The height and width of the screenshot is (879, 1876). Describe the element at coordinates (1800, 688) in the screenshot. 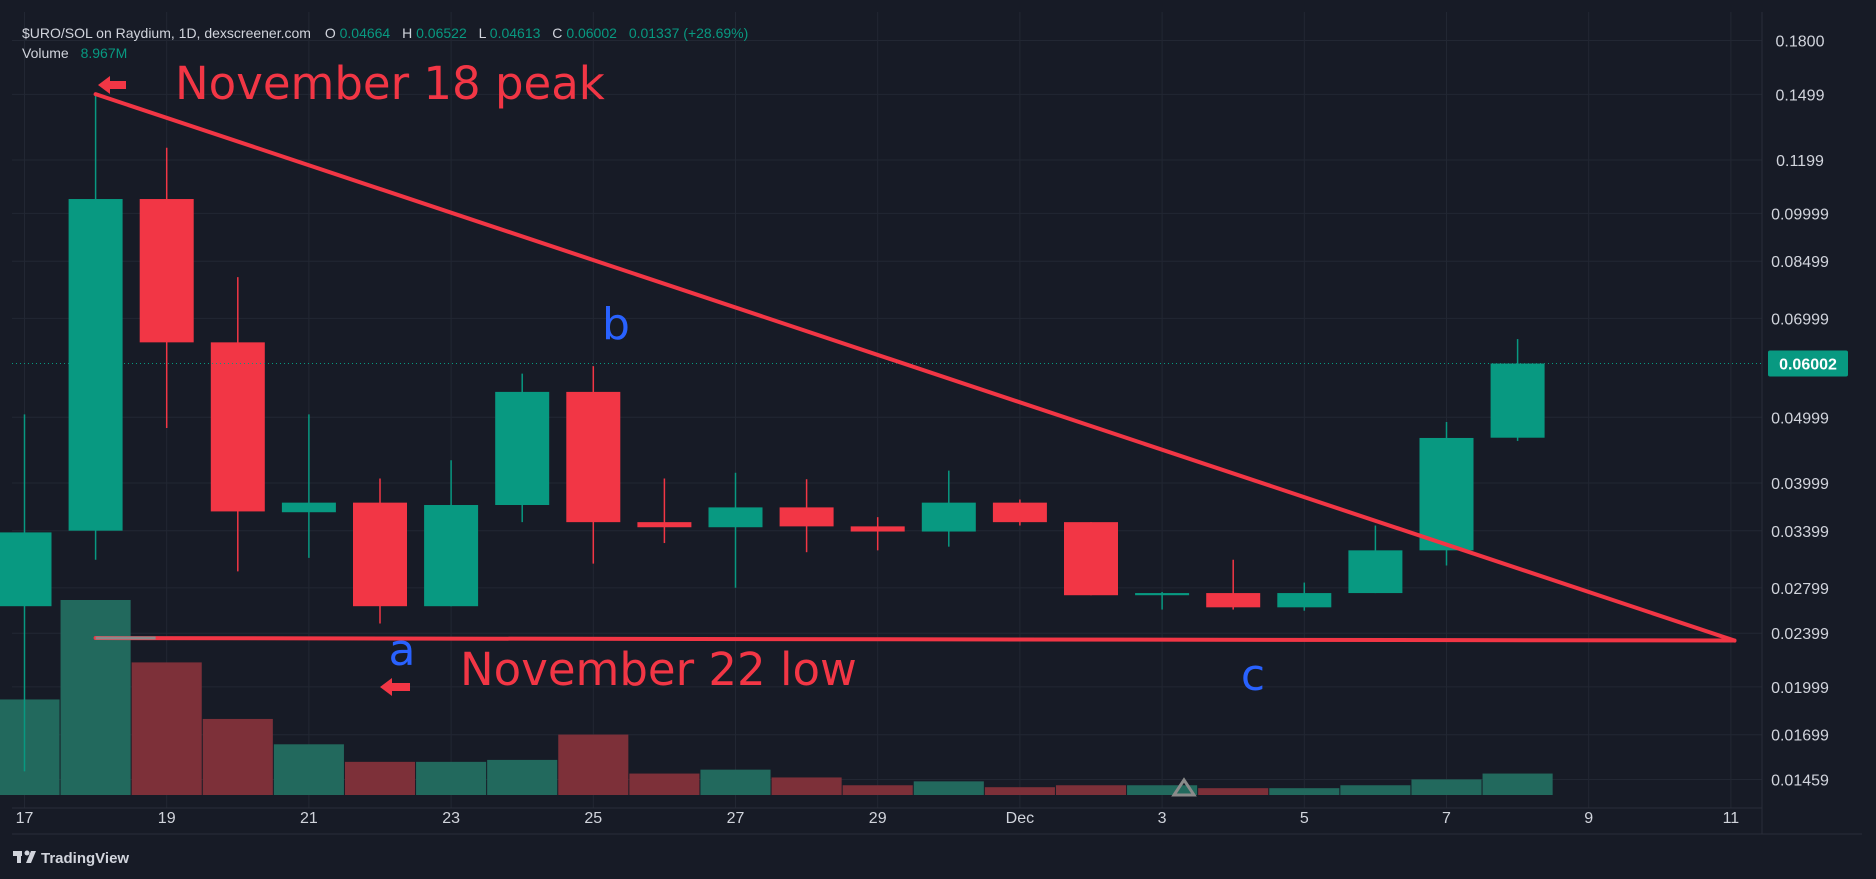

I see `y-tick-label: 0.01999` at that location.